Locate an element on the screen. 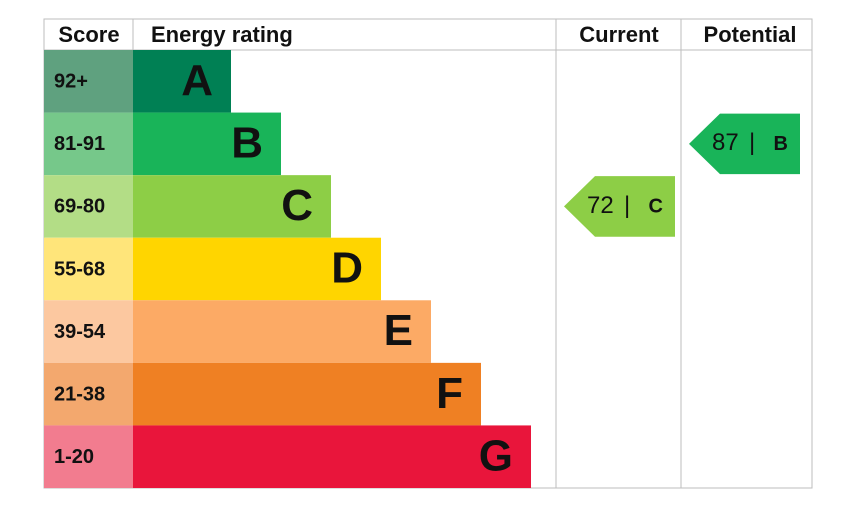 This screenshot has width=851, height=520. current-rating: 72 | C is located at coordinates (619, 206).